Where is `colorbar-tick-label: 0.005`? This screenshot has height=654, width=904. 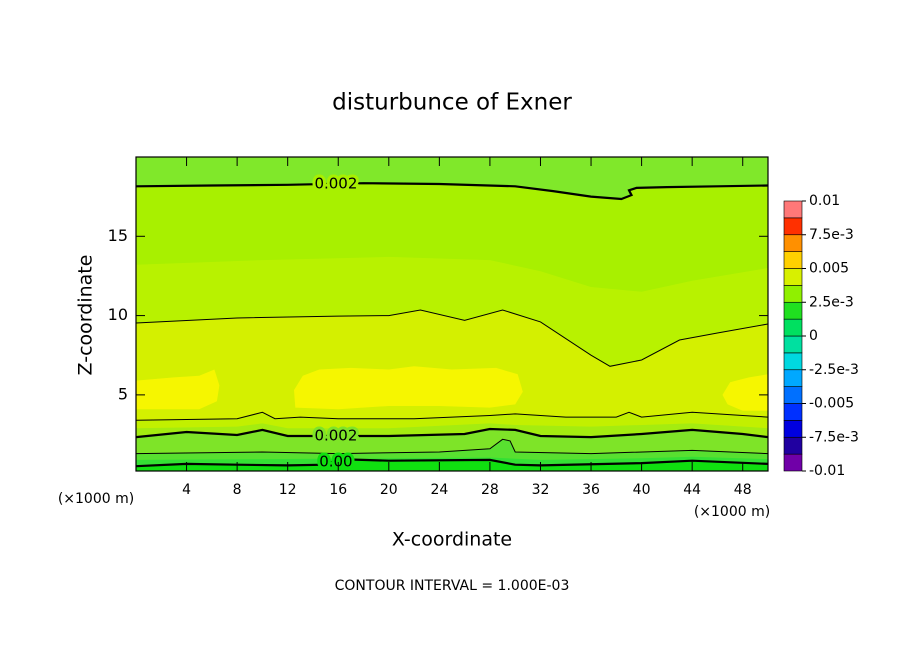
colorbar-tick-label: 0.005 is located at coordinates (829, 269).